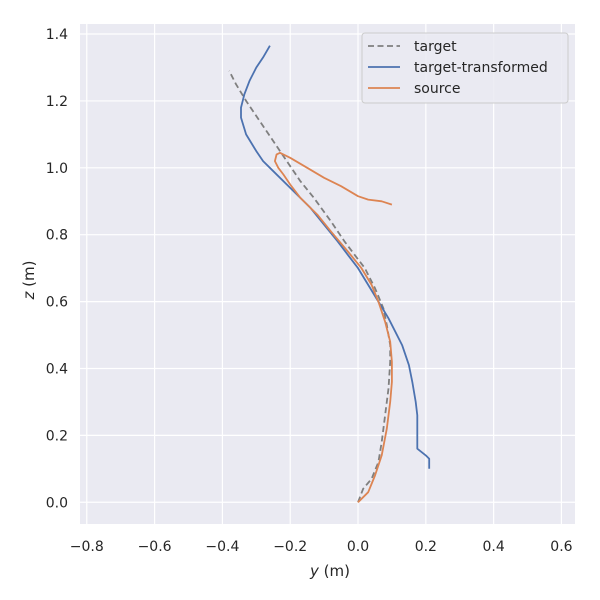 The height and width of the screenshot is (600, 600). What do you see at coordinates (333, 327) in the screenshot?
I see `series-line-source` at bounding box center [333, 327].